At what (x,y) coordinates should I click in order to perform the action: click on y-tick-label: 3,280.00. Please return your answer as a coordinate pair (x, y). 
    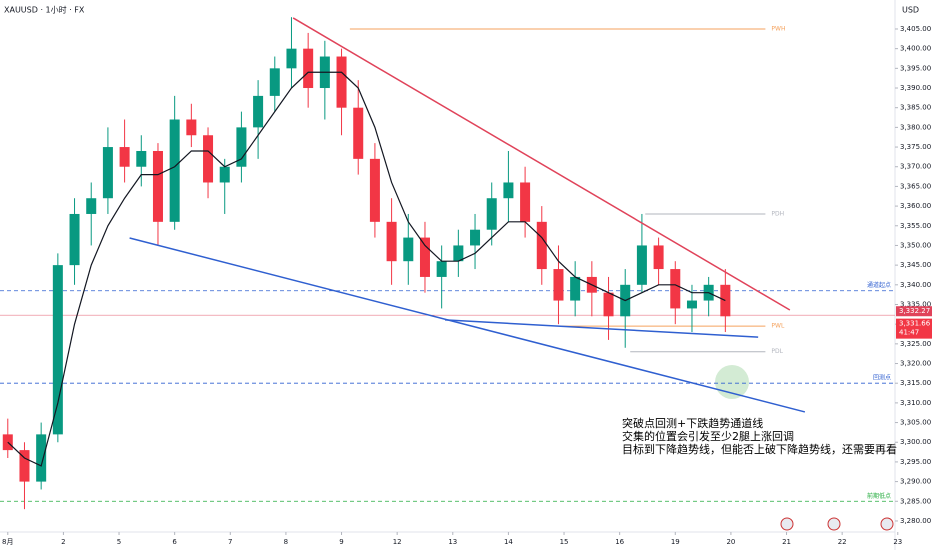
    Looking at the image, I should click on (915, 521).